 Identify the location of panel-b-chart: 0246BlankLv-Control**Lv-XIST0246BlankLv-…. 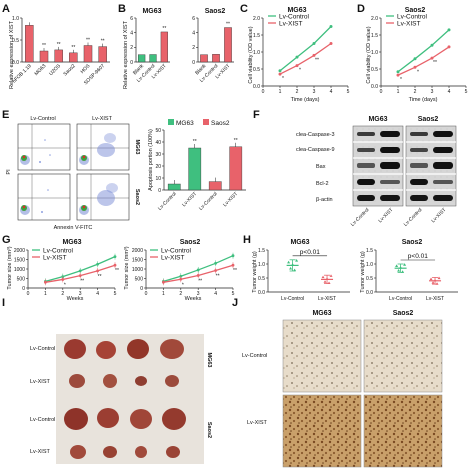
(182, 50).